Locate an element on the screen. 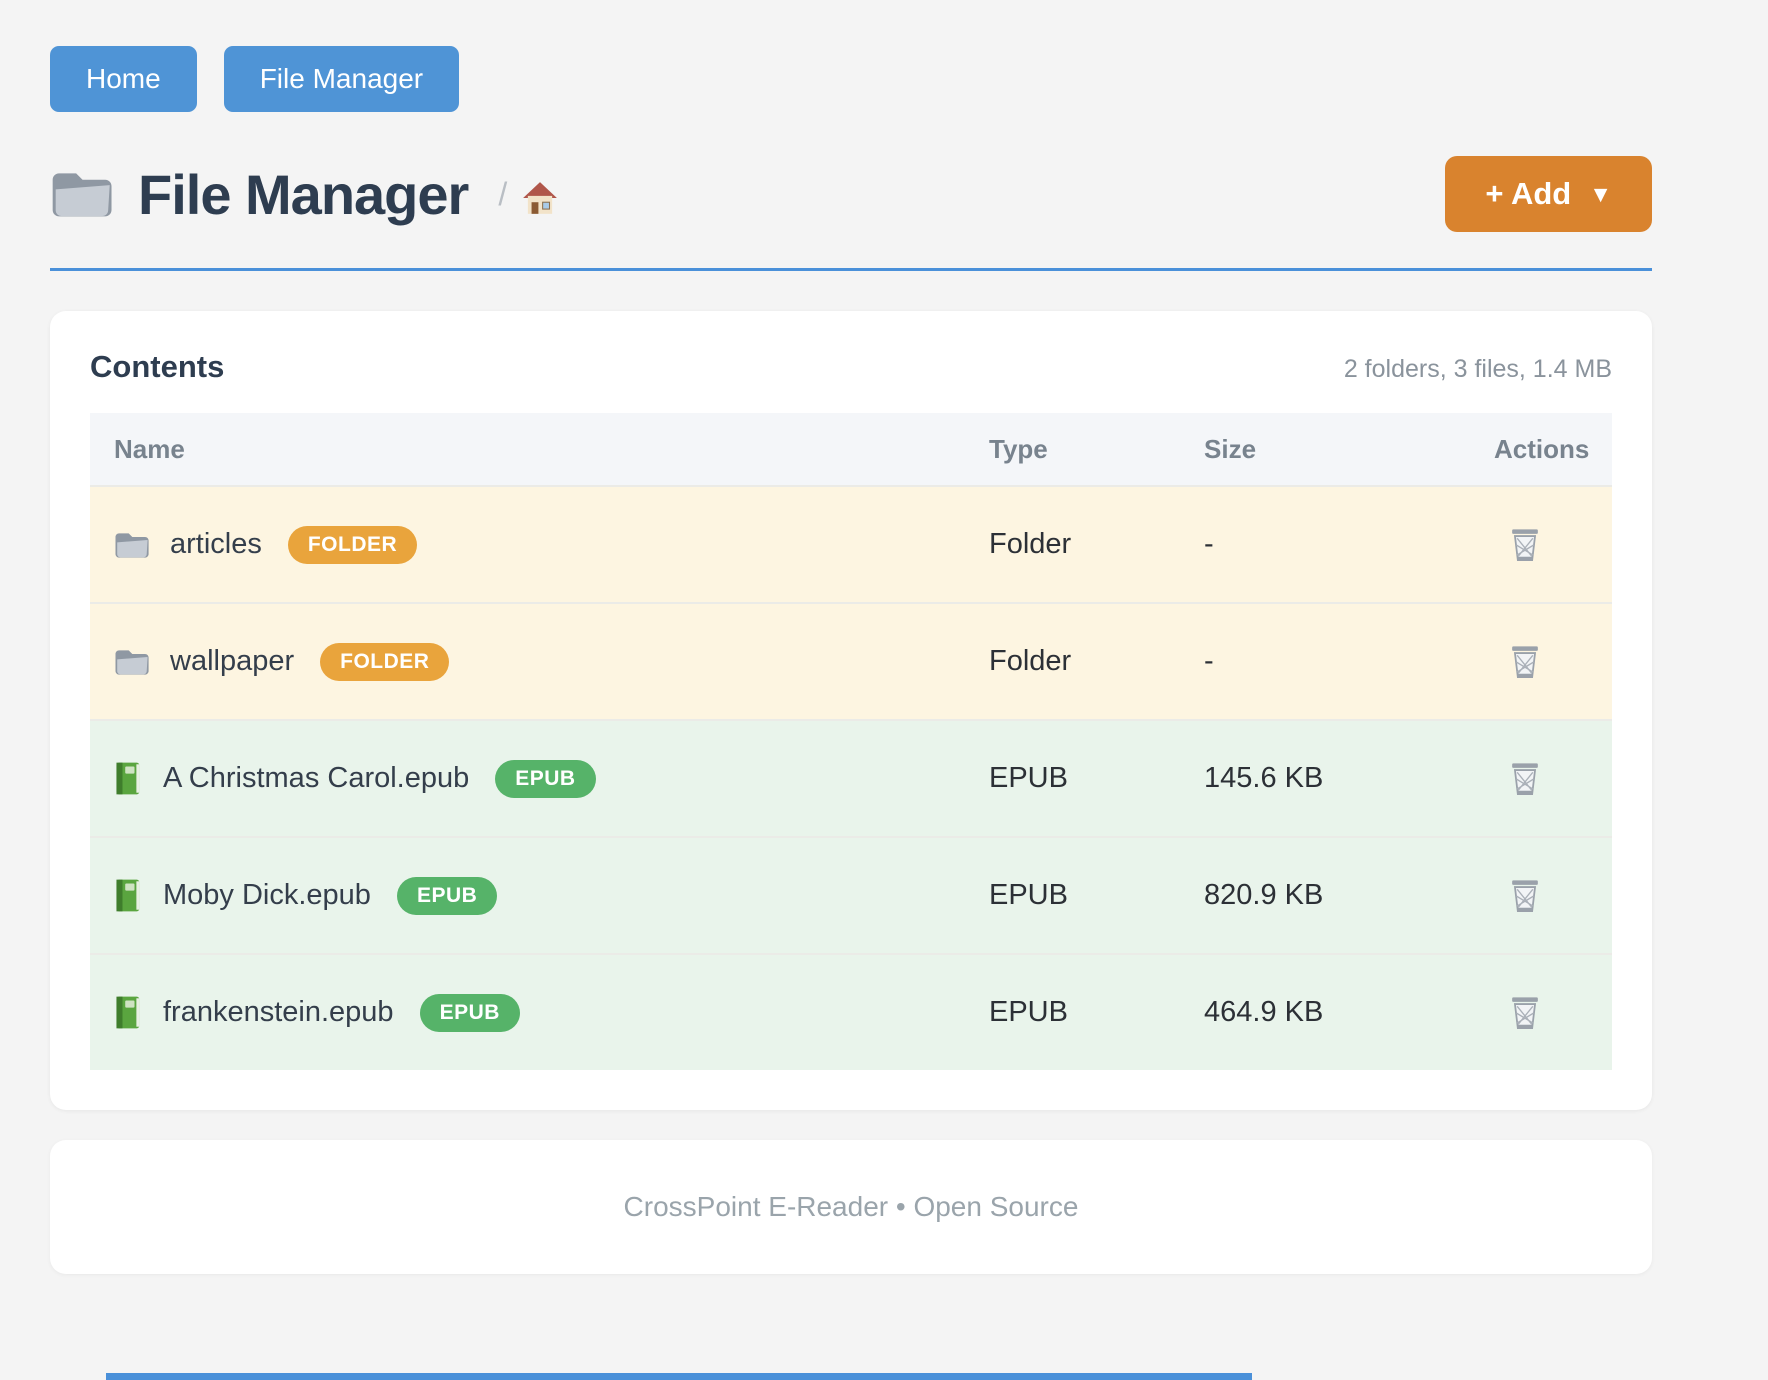 Image resolution: width=1768 pixels, height=1380 pixels. footer: CrossPoint E-Reader • Open Source is located at coordinates (851, 1207).